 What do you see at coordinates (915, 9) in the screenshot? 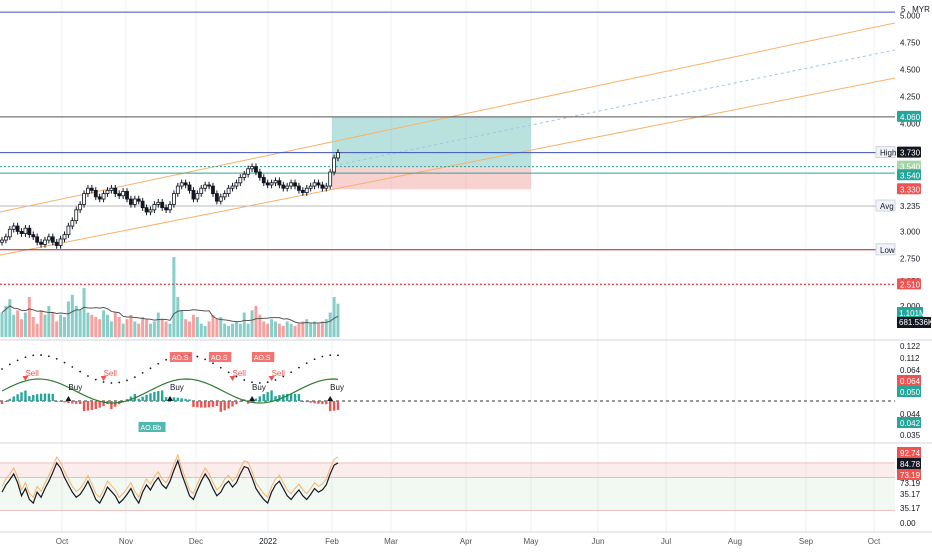
I see `currency-label: 5 , MYR` at bounding box center [915, 9].